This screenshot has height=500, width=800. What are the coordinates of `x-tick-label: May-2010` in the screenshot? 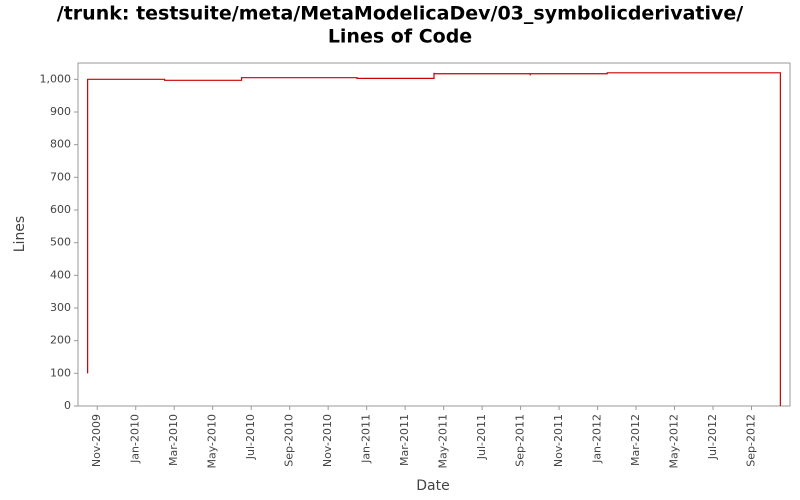 It's located at (212, 441).